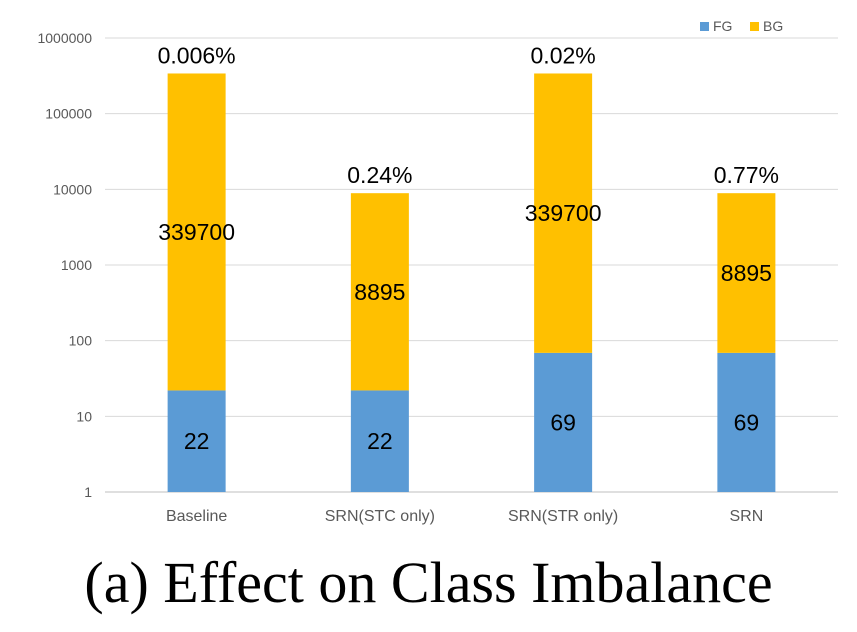 The image size is (857, 632). What do you see at coordinates (84, 416) in the screenshot?
I see `y-tick-label: 10` at bounding box center [84, 416].